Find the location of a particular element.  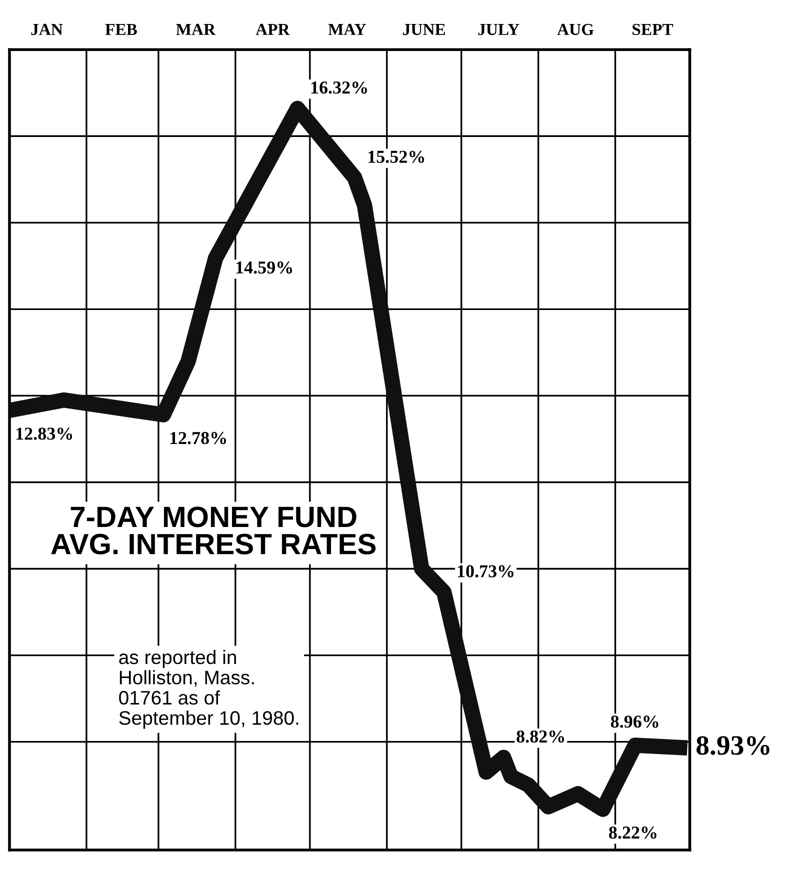

data-label: 8.96% is located at coordinates (634, 722).